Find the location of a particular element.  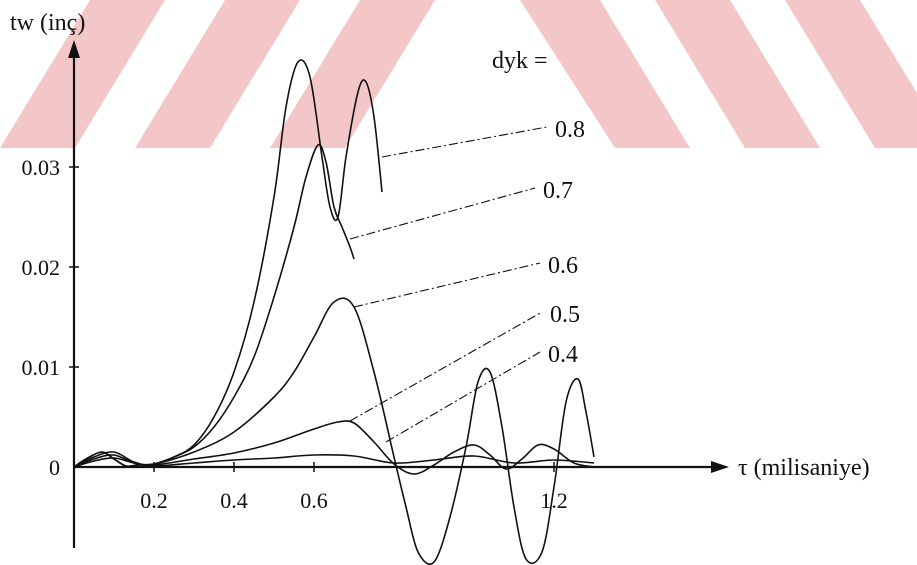

x-tick-label: 0.4 is located at coordinates (234, 500).